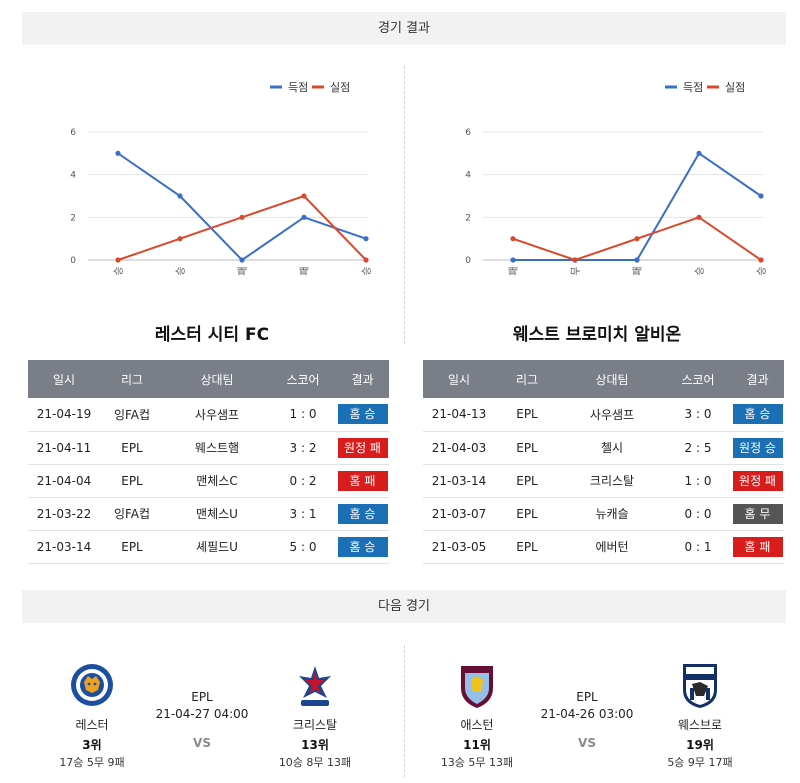  What do you see at coordinates (217, 481) in the screenshot?
I see `match-opponent: 맨체스C` at bounding box center [217, 481].